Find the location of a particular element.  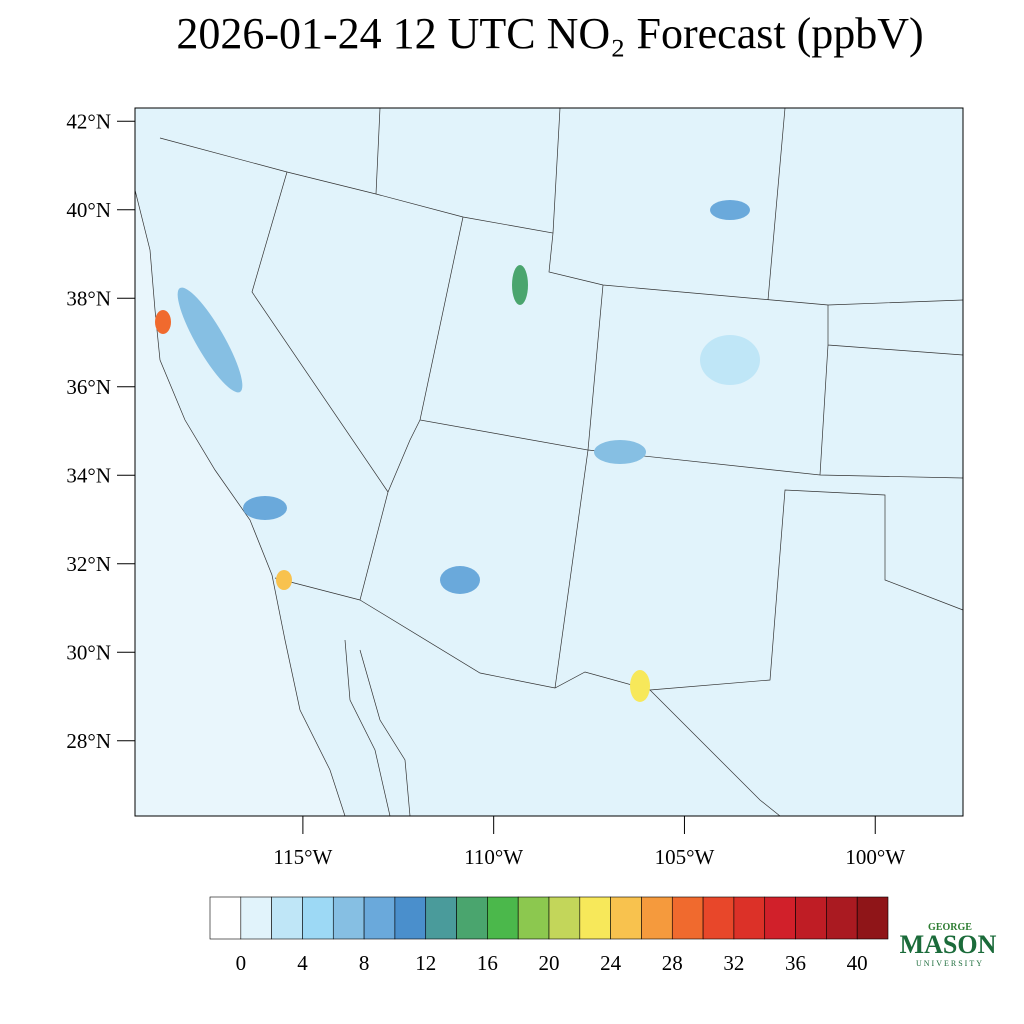

colorbar-label: 16 is located at coordinates (487, 963).